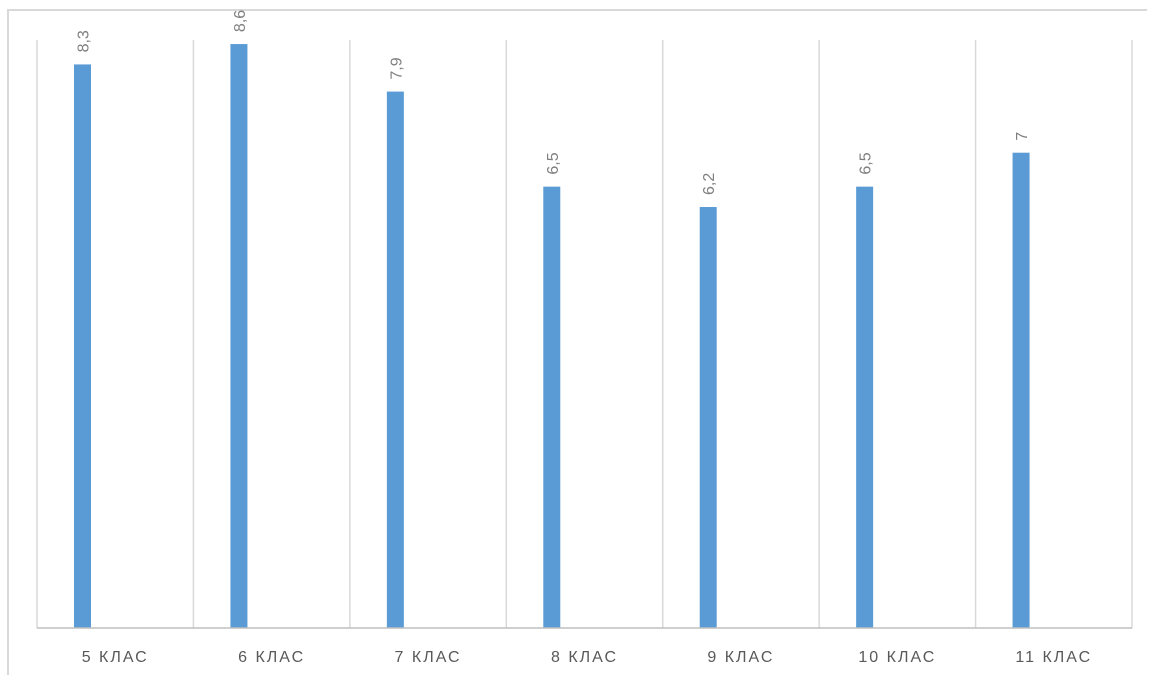  What do you see at coordinates (428, 657) in the screenshot?
I see `category-label-3: 7 КЛАС` at bounding box center [428, 657].